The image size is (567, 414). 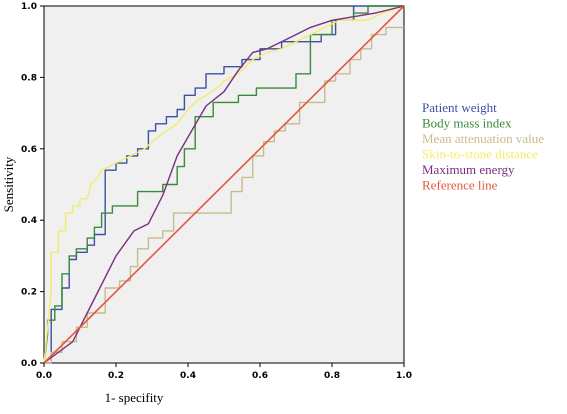 I want to click on y-axis-title: Sensitivity, so click(x=8, y=184).